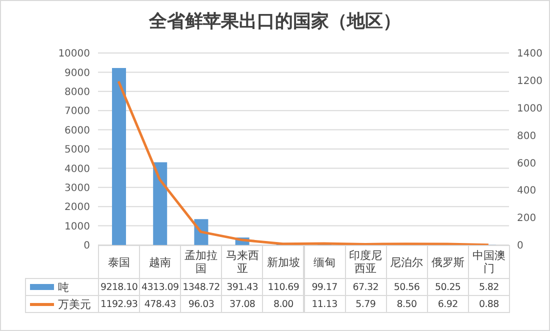 The width and height of the screenshot is (550, 331). Describe the element at coordinates (201, 262) in the screenshot. I see `x-tick-label: 孟加拉国` at that location.